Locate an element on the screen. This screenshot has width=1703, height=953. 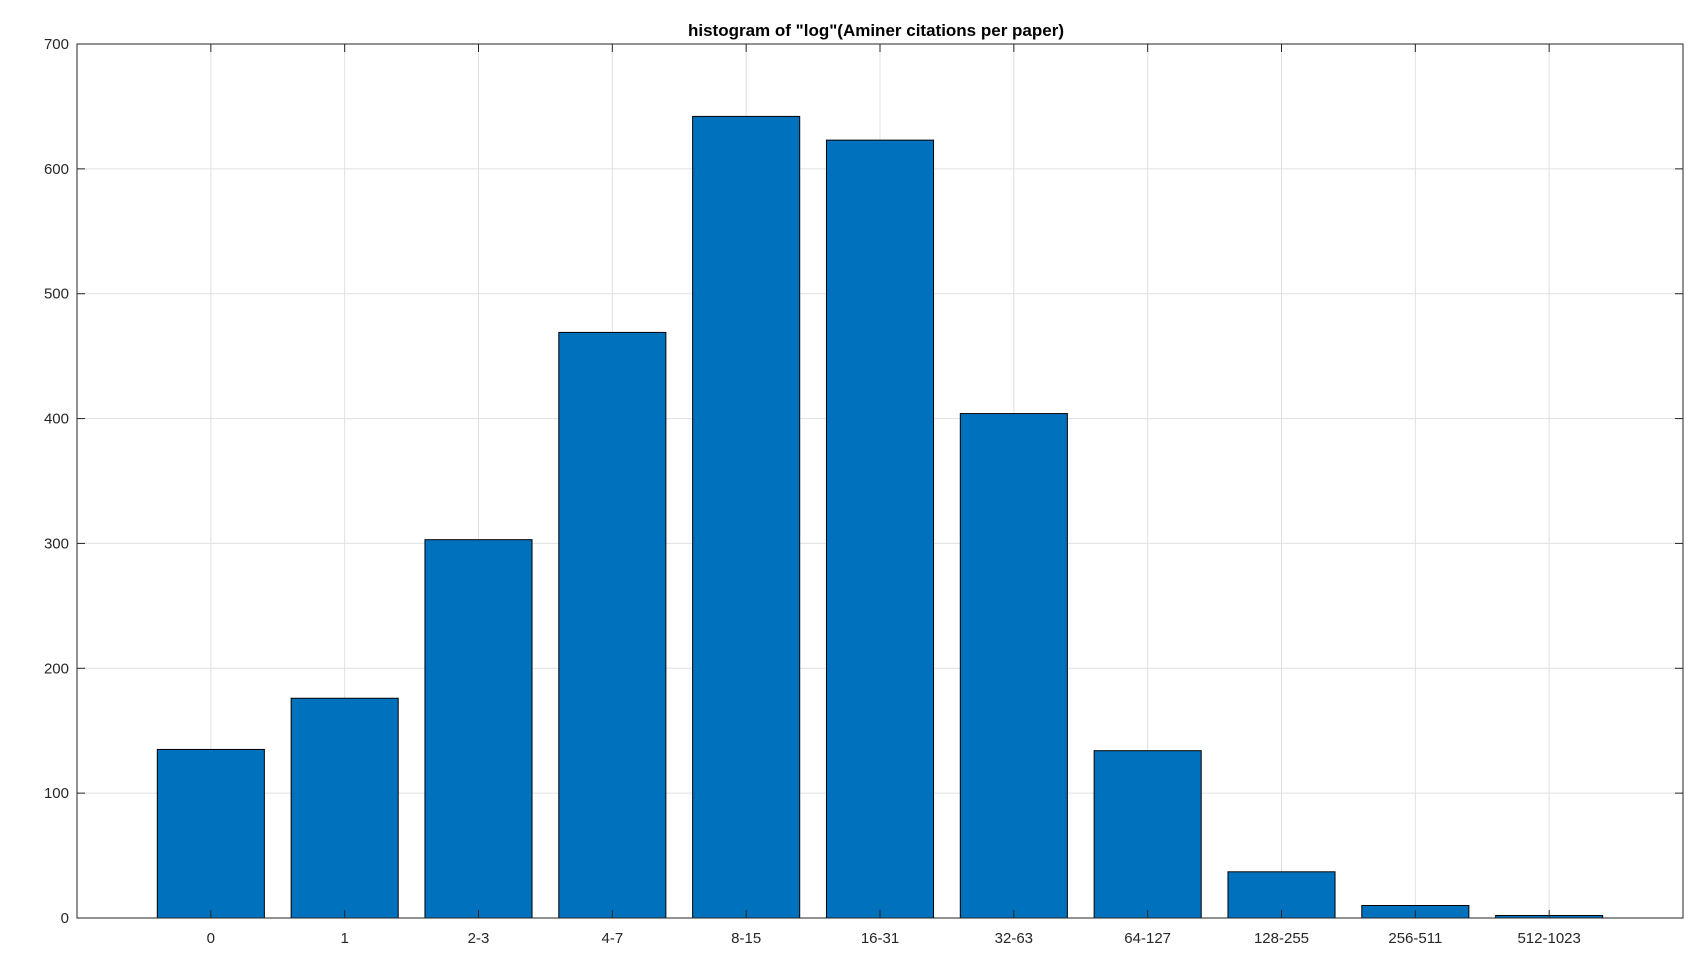
x-tick-label: 2-3 is located at coordinates (479, 938).